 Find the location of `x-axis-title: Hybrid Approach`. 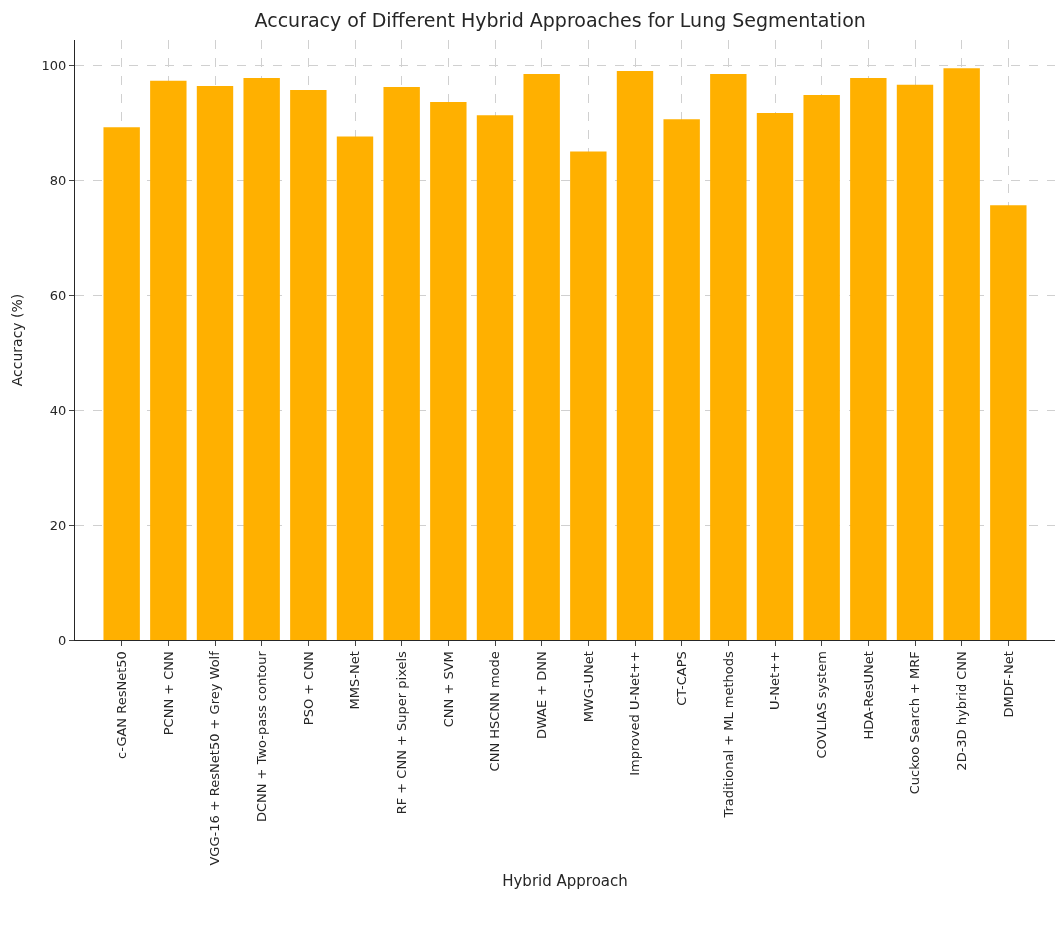

x-axis-title: Hybrid Approach is located at coordinates (565, 880).